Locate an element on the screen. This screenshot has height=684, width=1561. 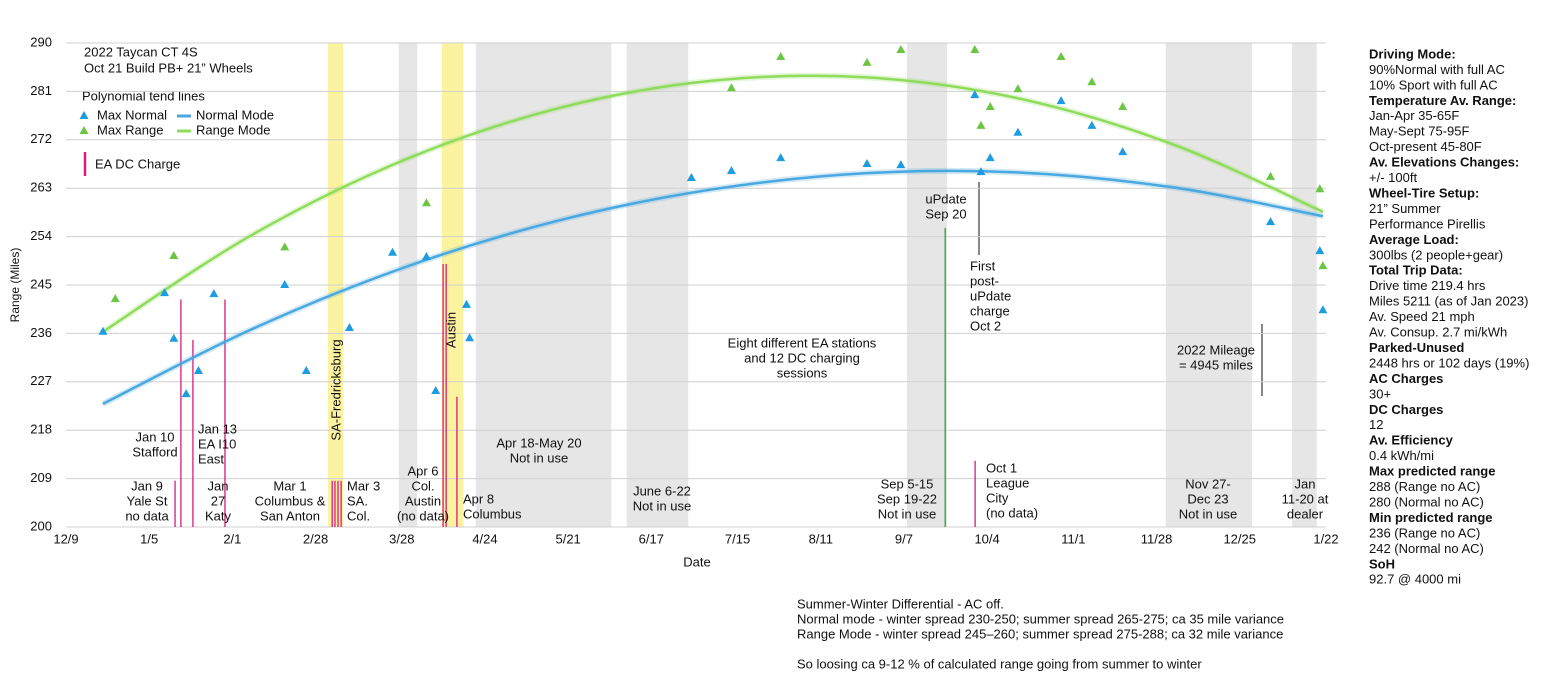
x-tick-label: 8/11 is located at coordinates (821, 538).